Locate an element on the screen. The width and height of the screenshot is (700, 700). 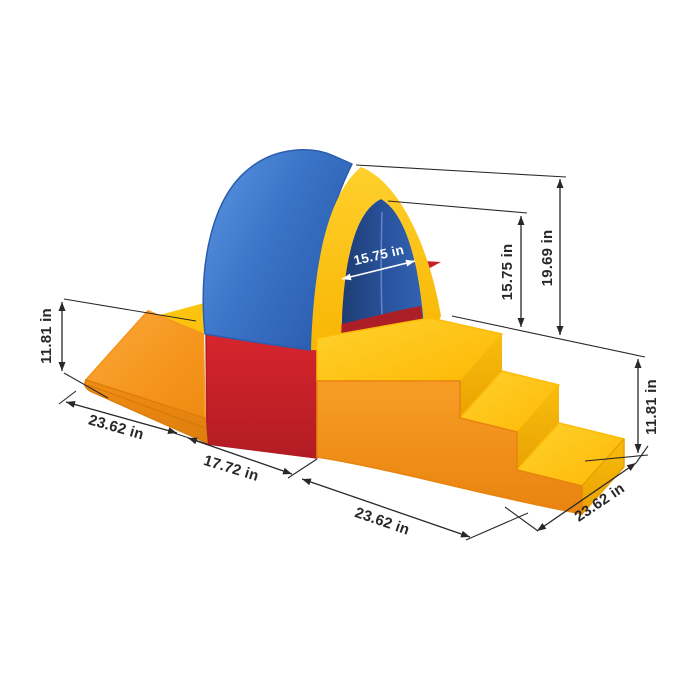
extension-tick-stairs-right is located at coordinates (497, 526).